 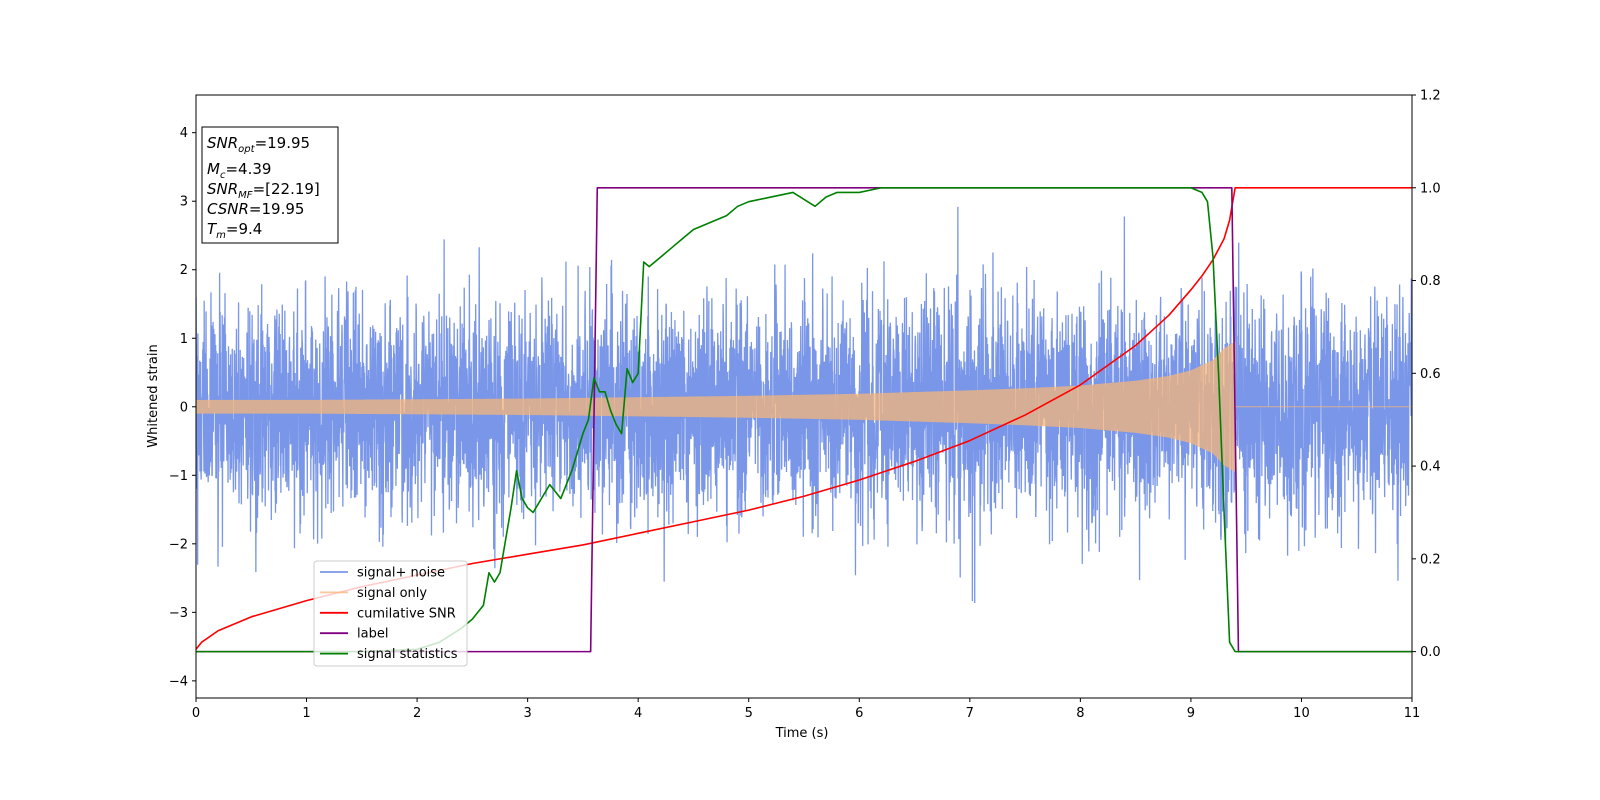 I want to click on x-tick-label: 11, so click(x=1412, y=713).